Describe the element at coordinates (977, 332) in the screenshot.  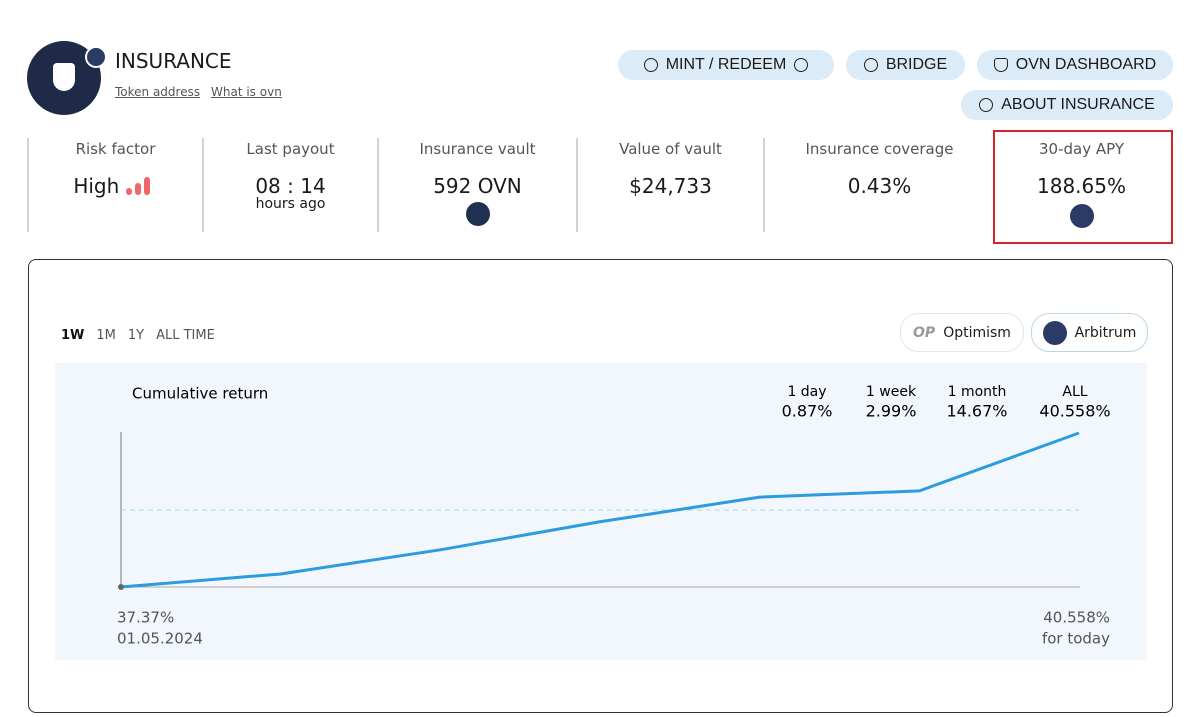
I see `label: Optimism` at that location.